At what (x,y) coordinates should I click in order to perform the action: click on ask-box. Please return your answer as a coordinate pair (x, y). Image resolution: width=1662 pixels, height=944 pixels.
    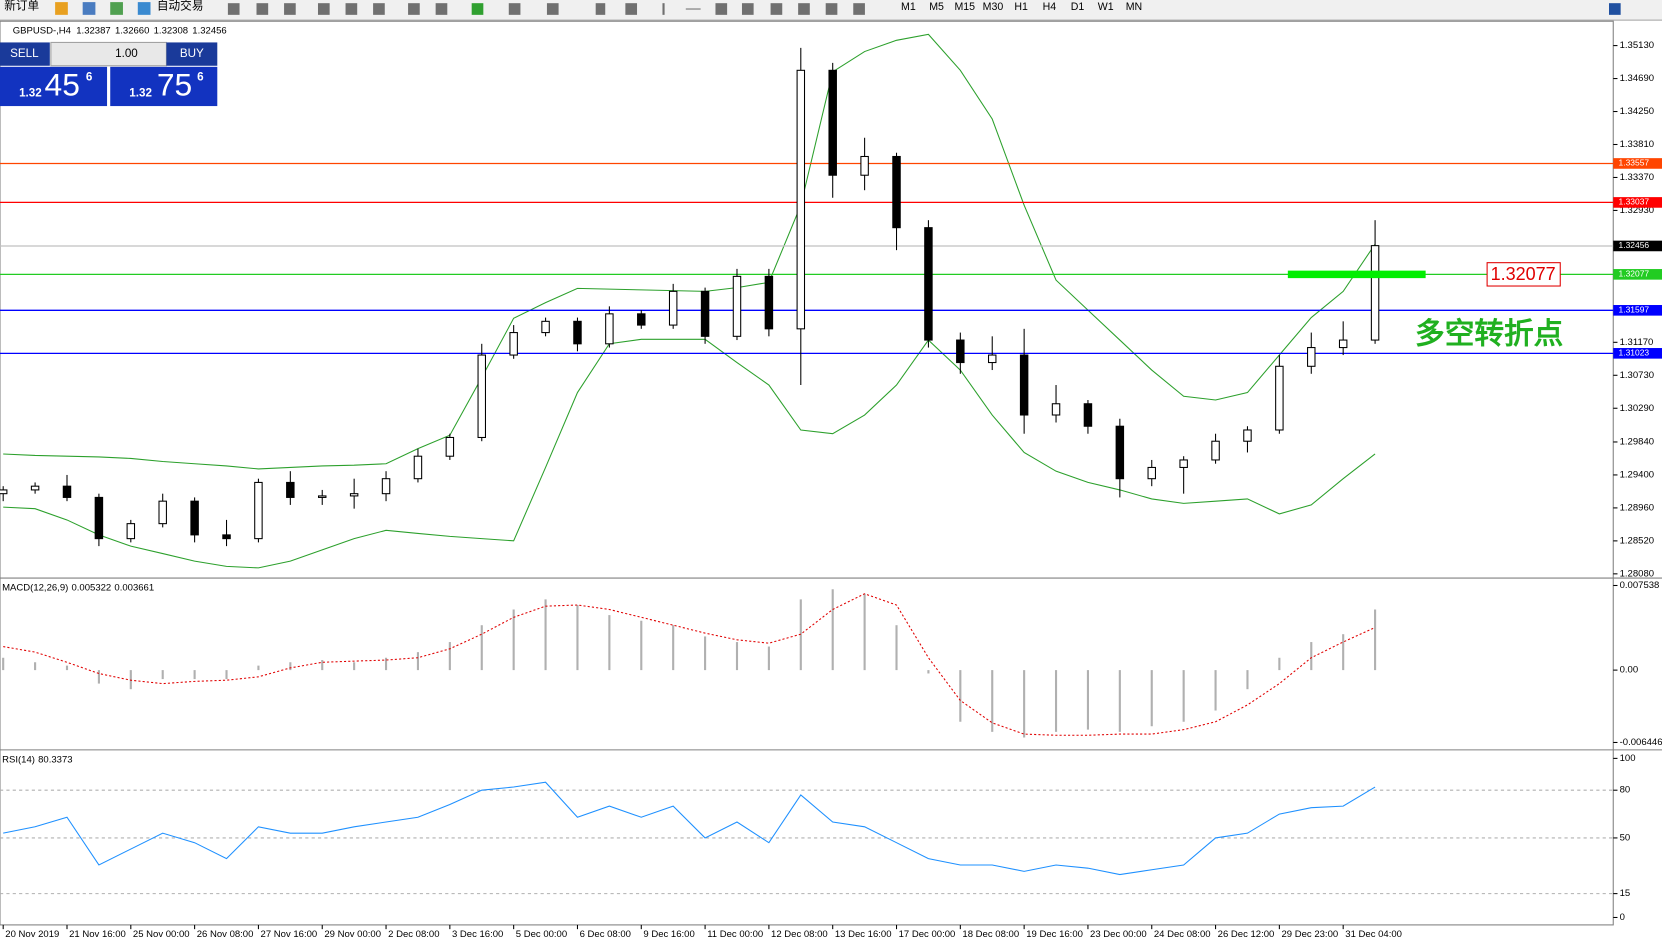
    Looking at the image, I should click on (164, 86).